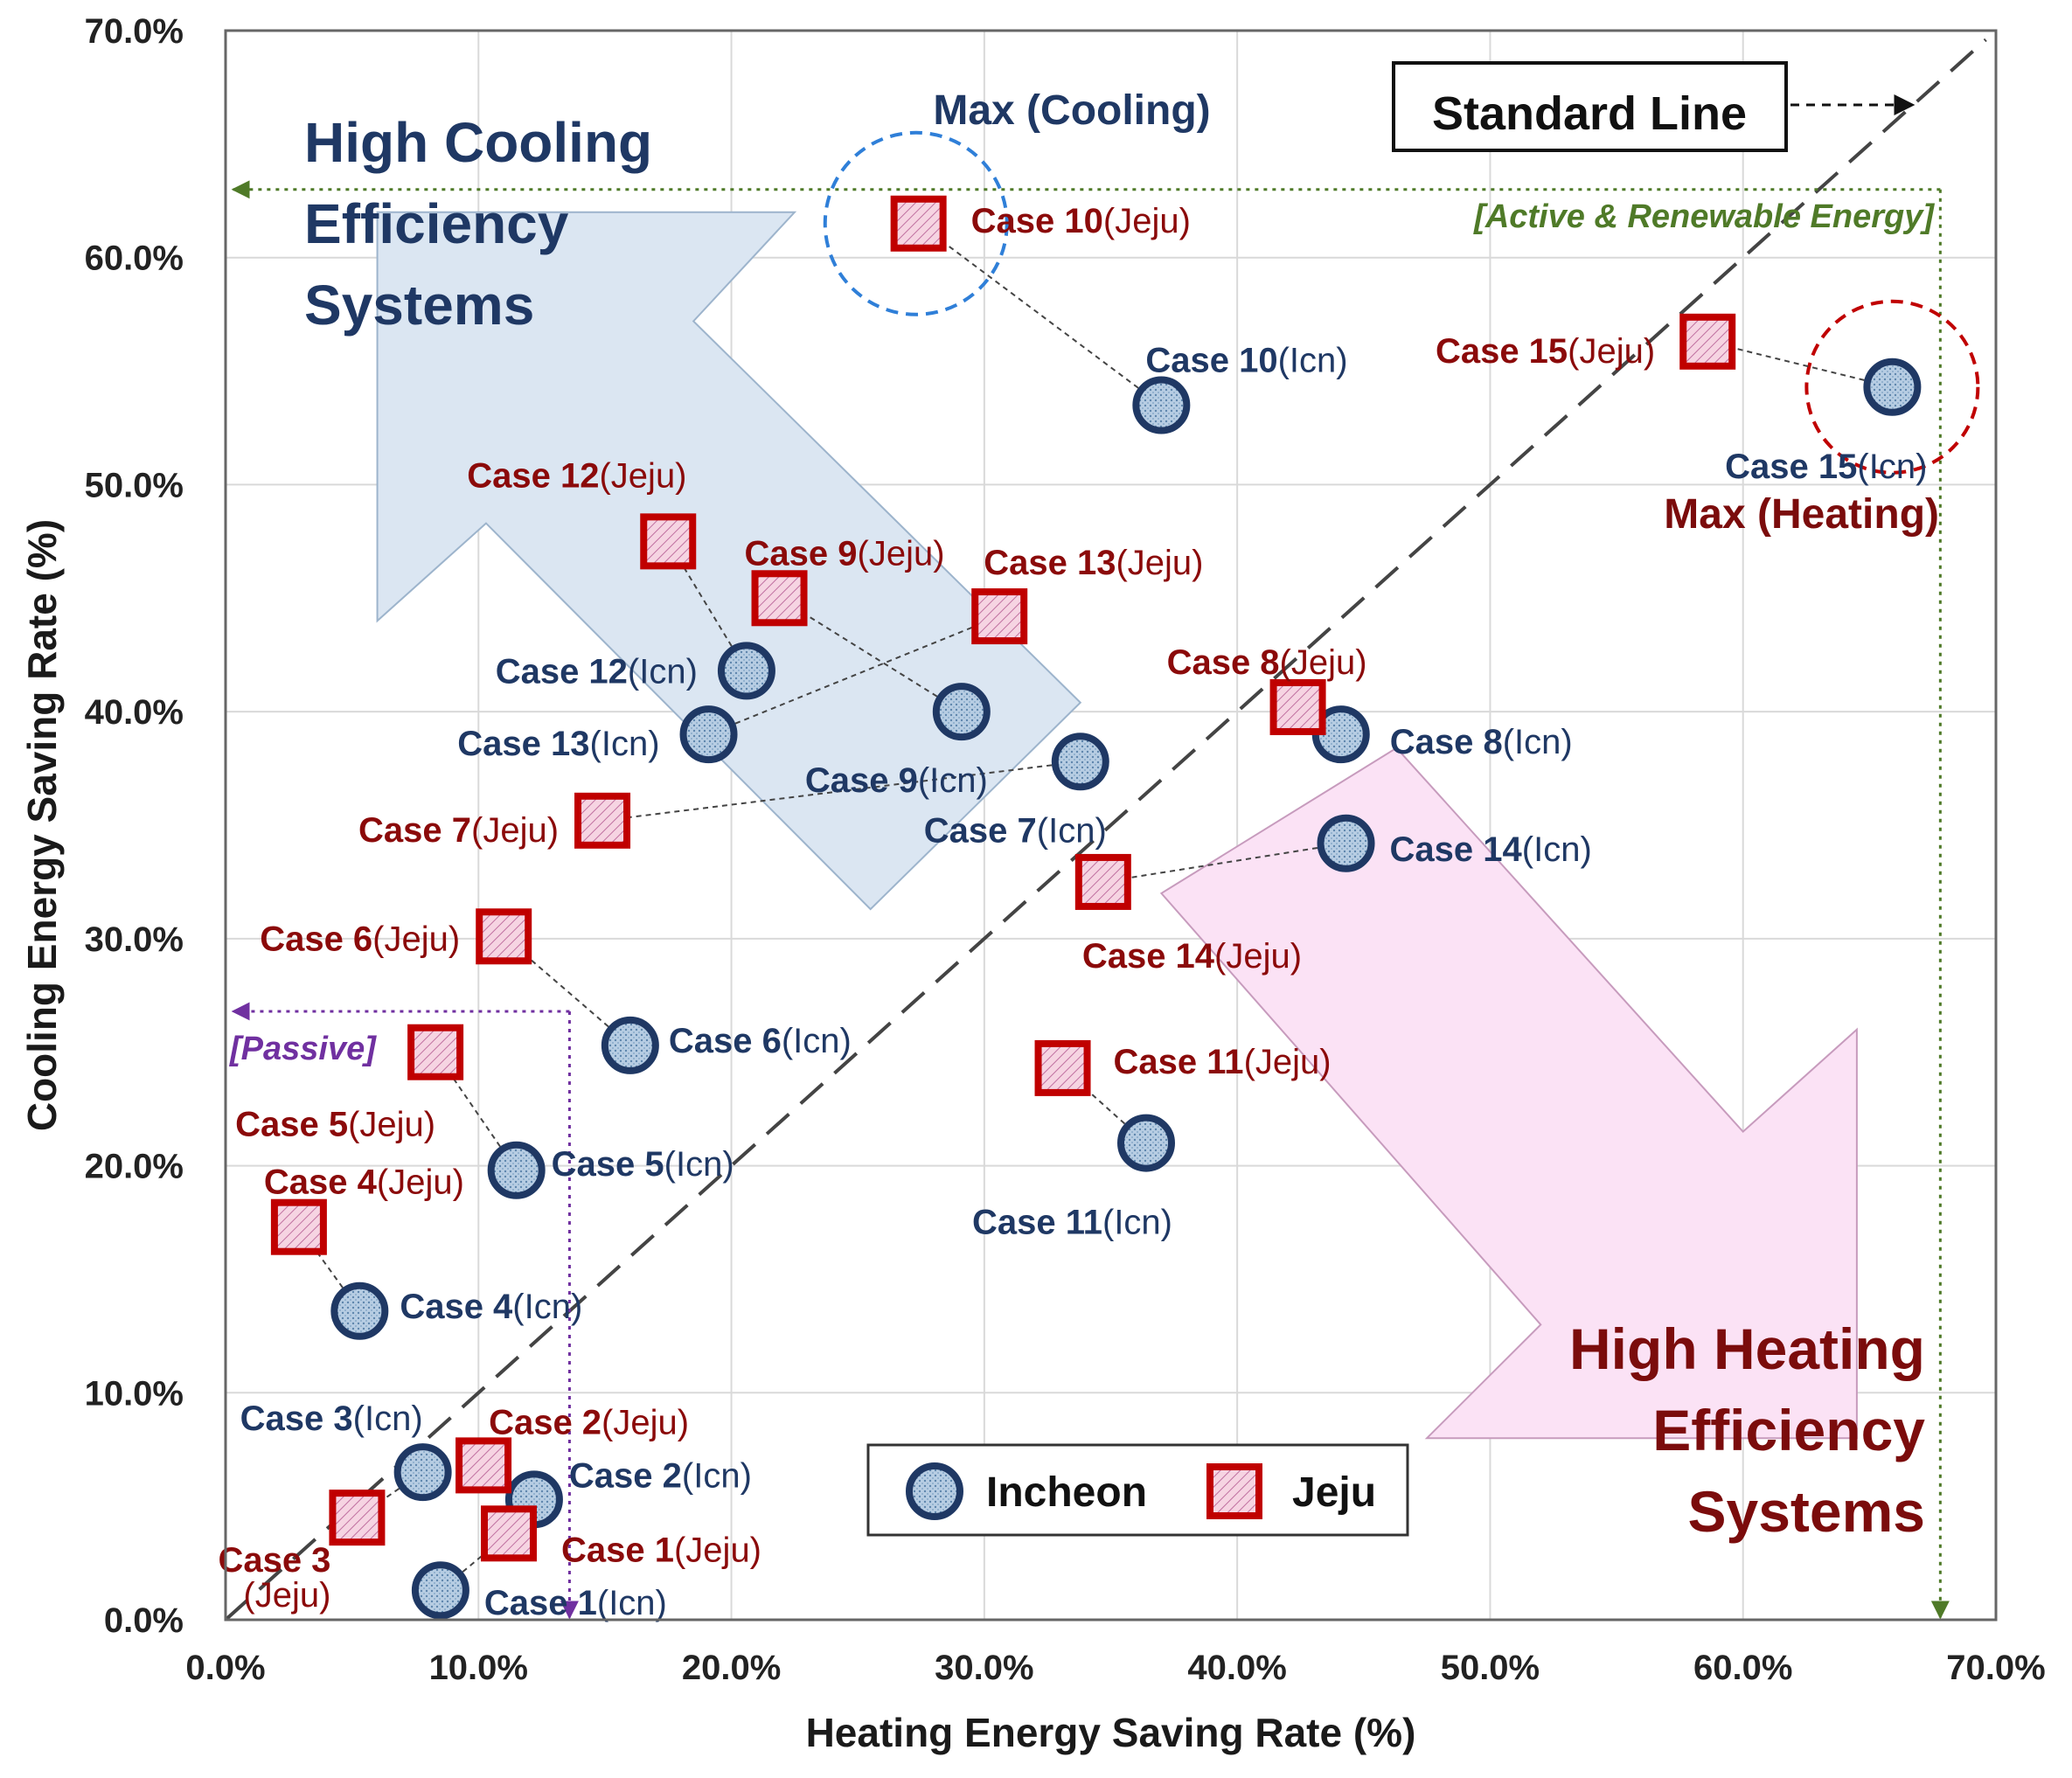  I want to click on y-tick-label: 0.0%, so click(144, 1620).